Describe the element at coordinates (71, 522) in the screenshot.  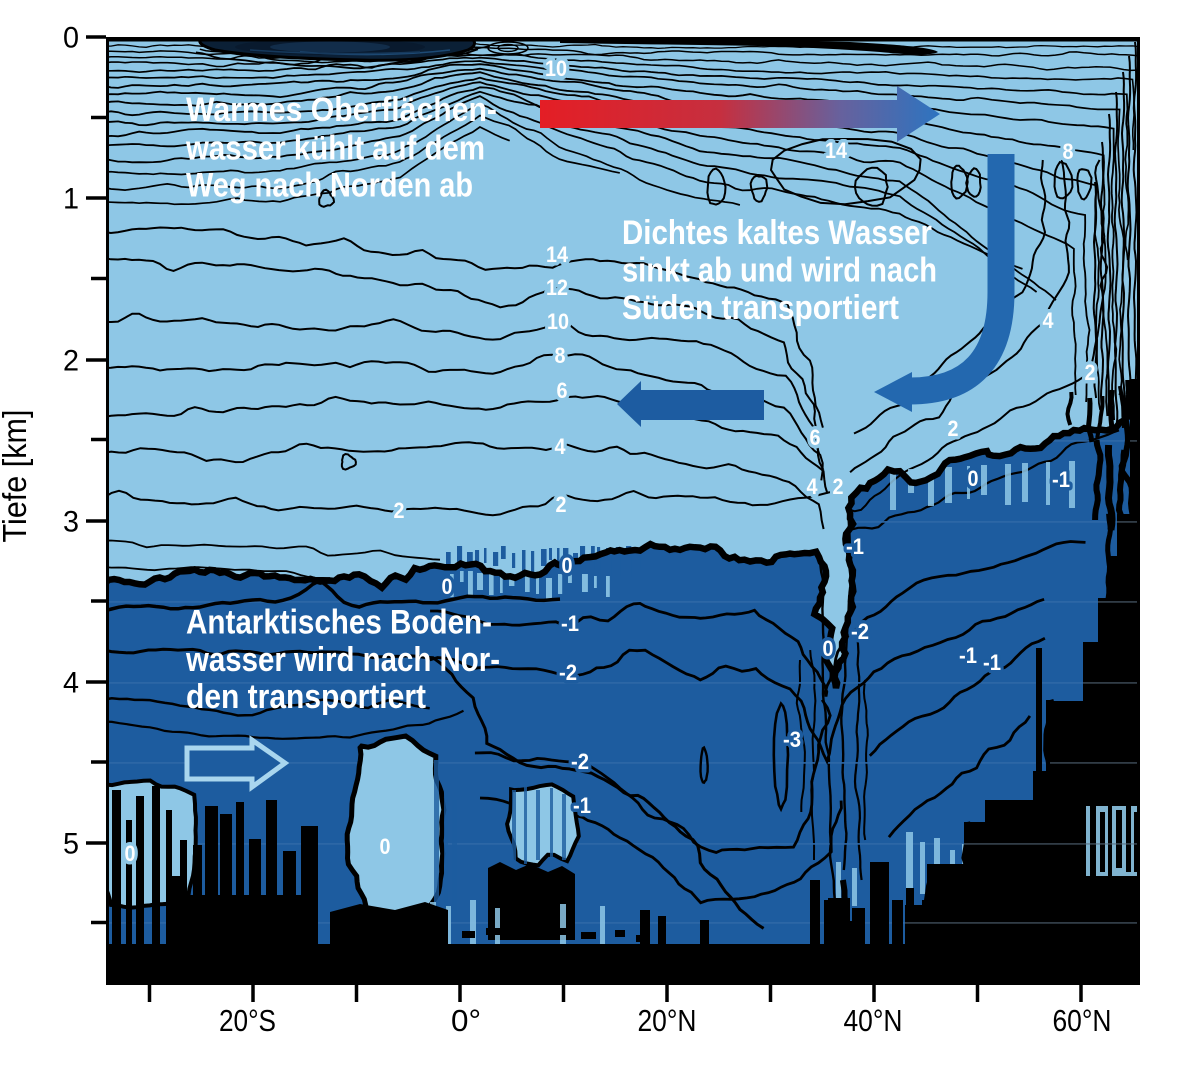
I see `svg-text: 3` at that location.